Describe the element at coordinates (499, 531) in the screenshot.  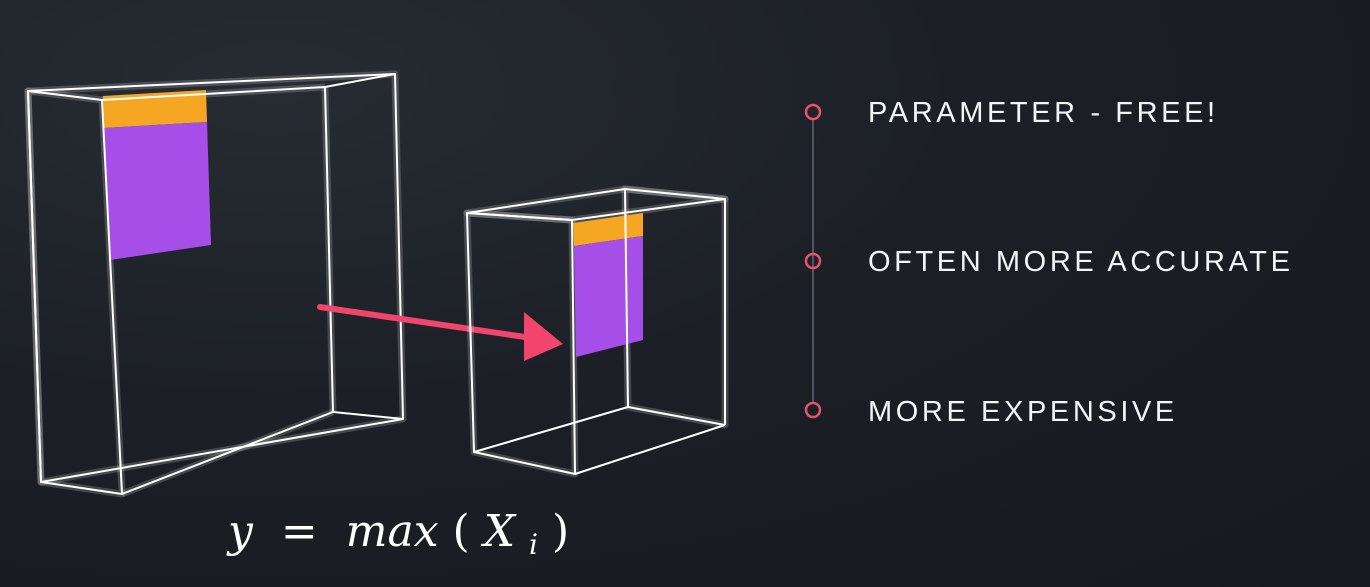
I see `formula-var: X` at that location.